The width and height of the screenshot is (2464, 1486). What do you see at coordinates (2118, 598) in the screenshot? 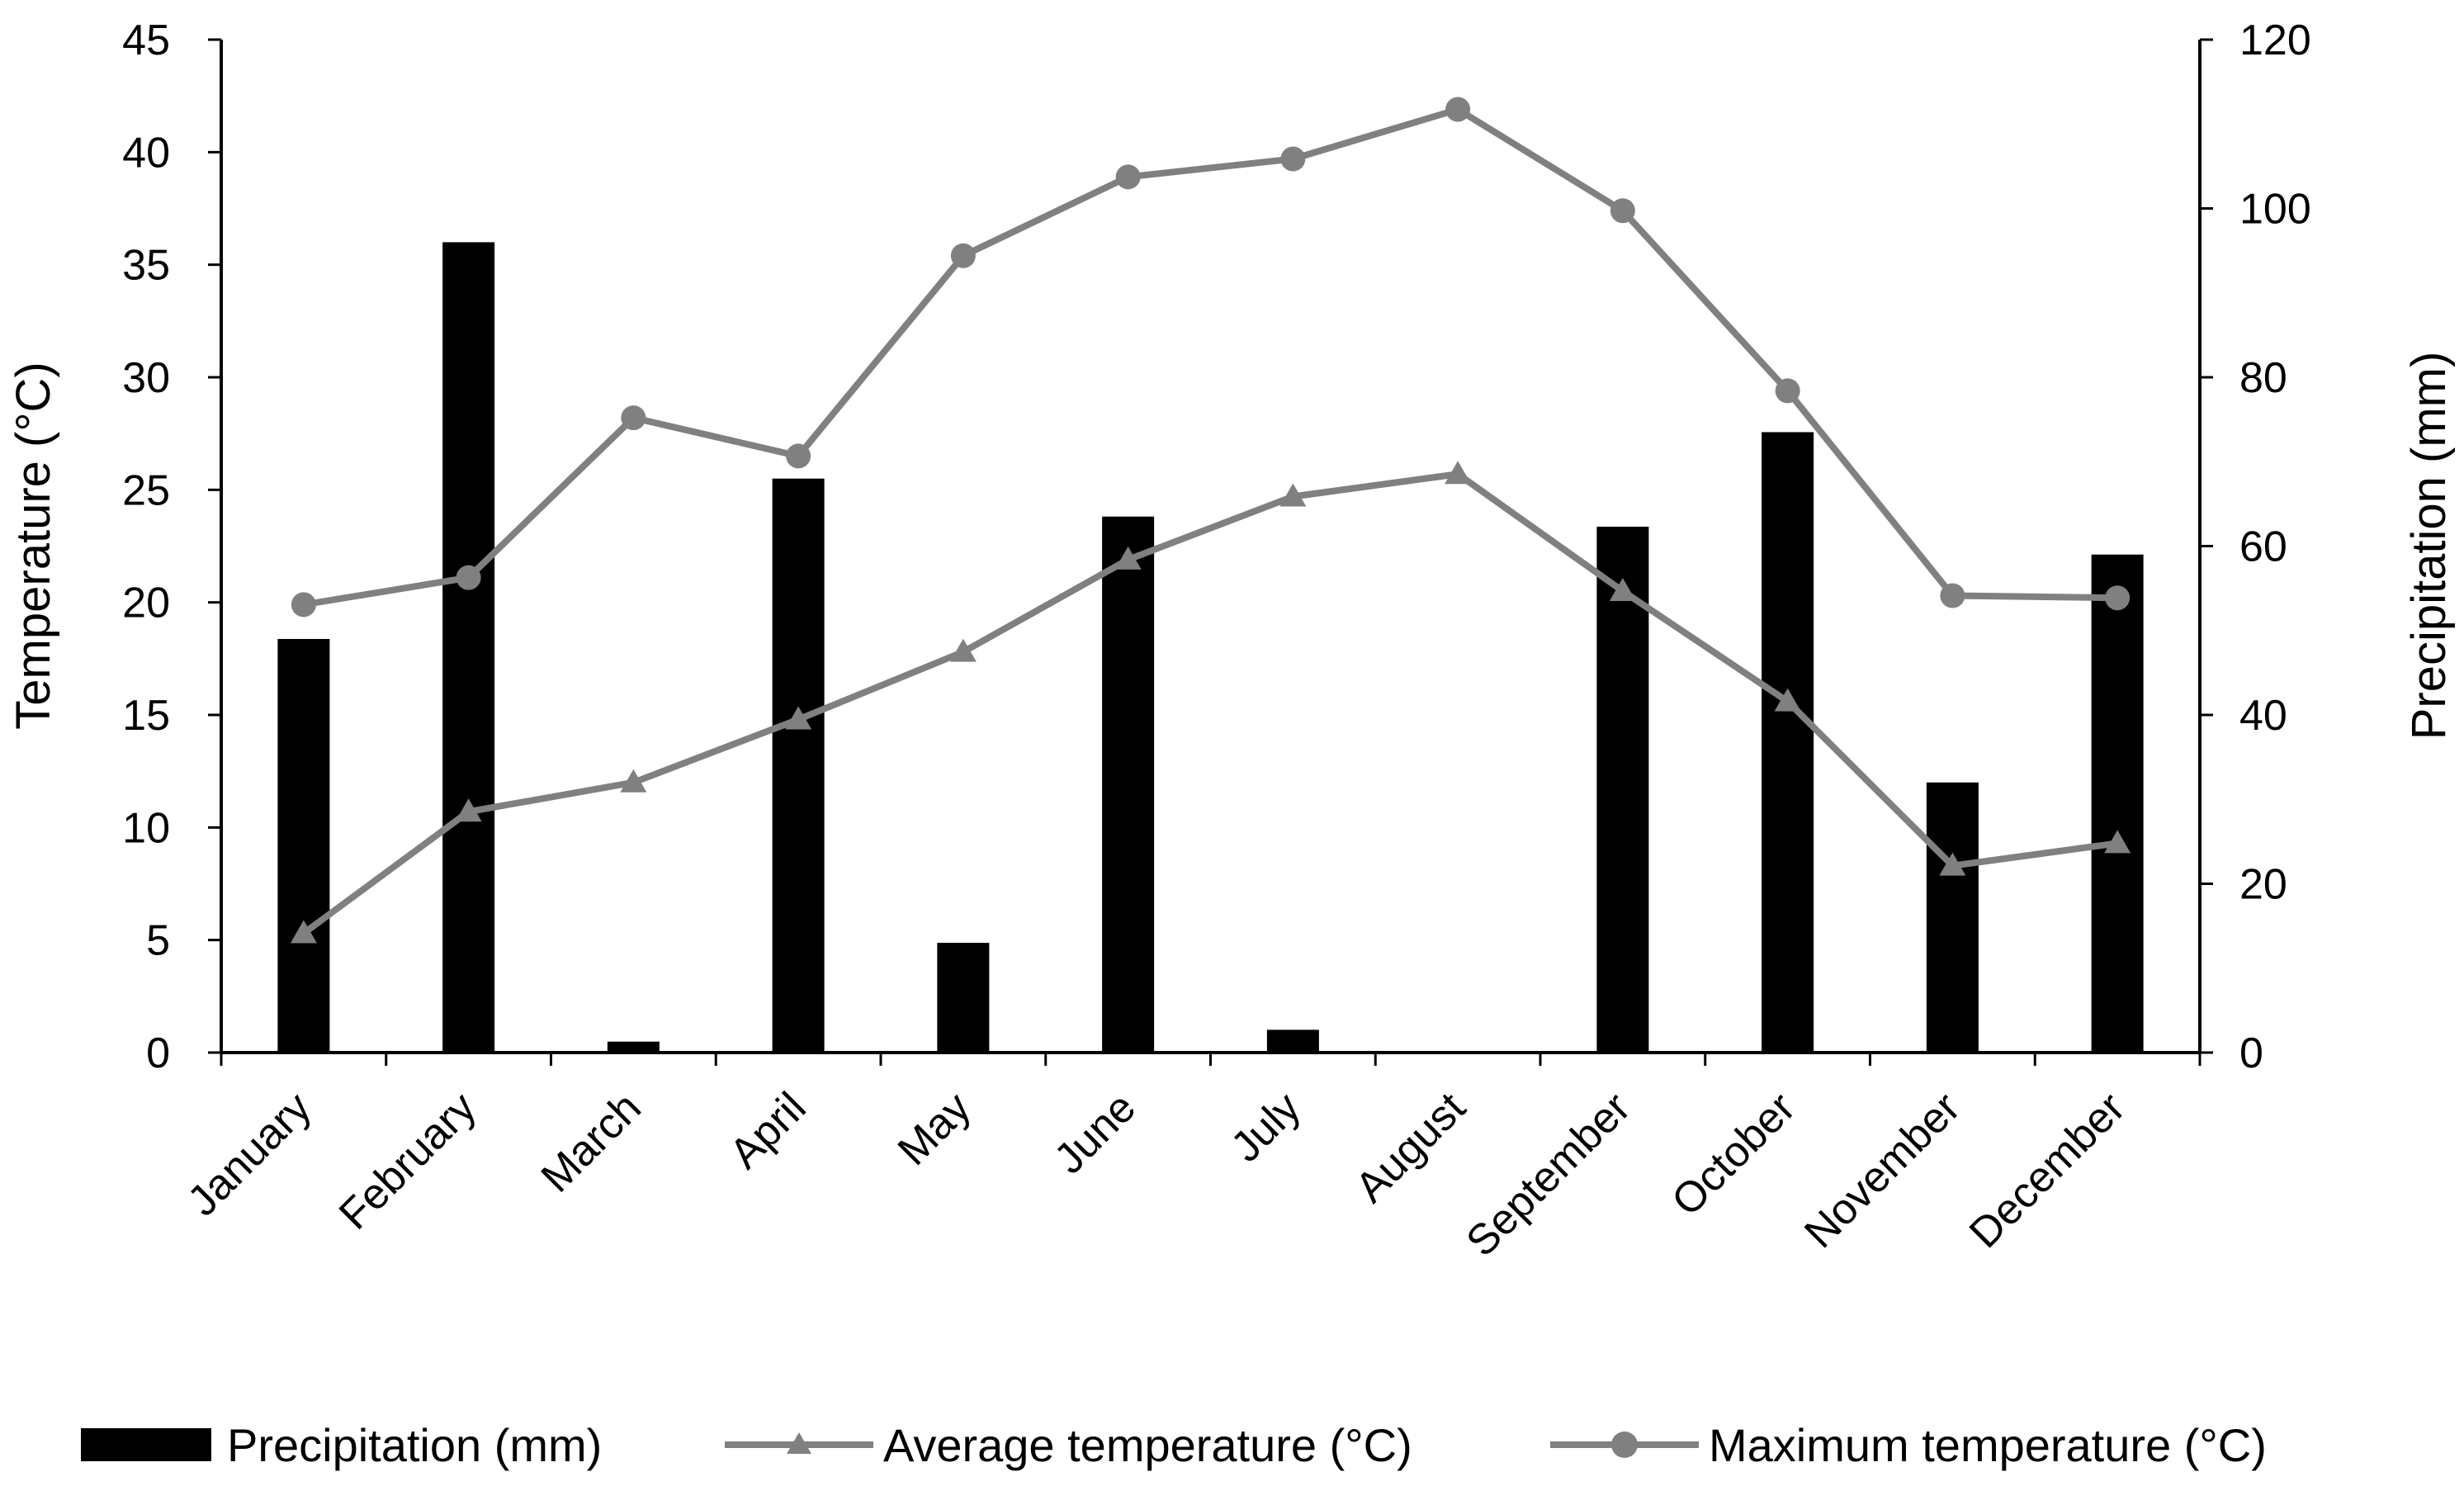
I see `marker-maximum-temperature-c-december` at bounding box center [2118, 598].